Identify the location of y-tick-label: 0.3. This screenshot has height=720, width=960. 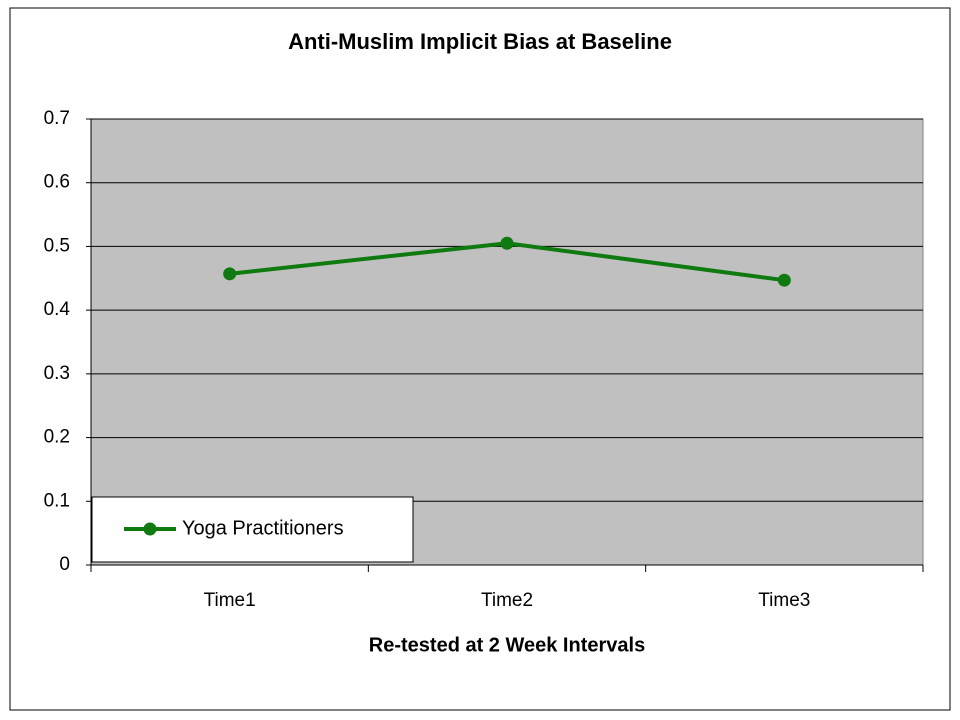
(57, 373).